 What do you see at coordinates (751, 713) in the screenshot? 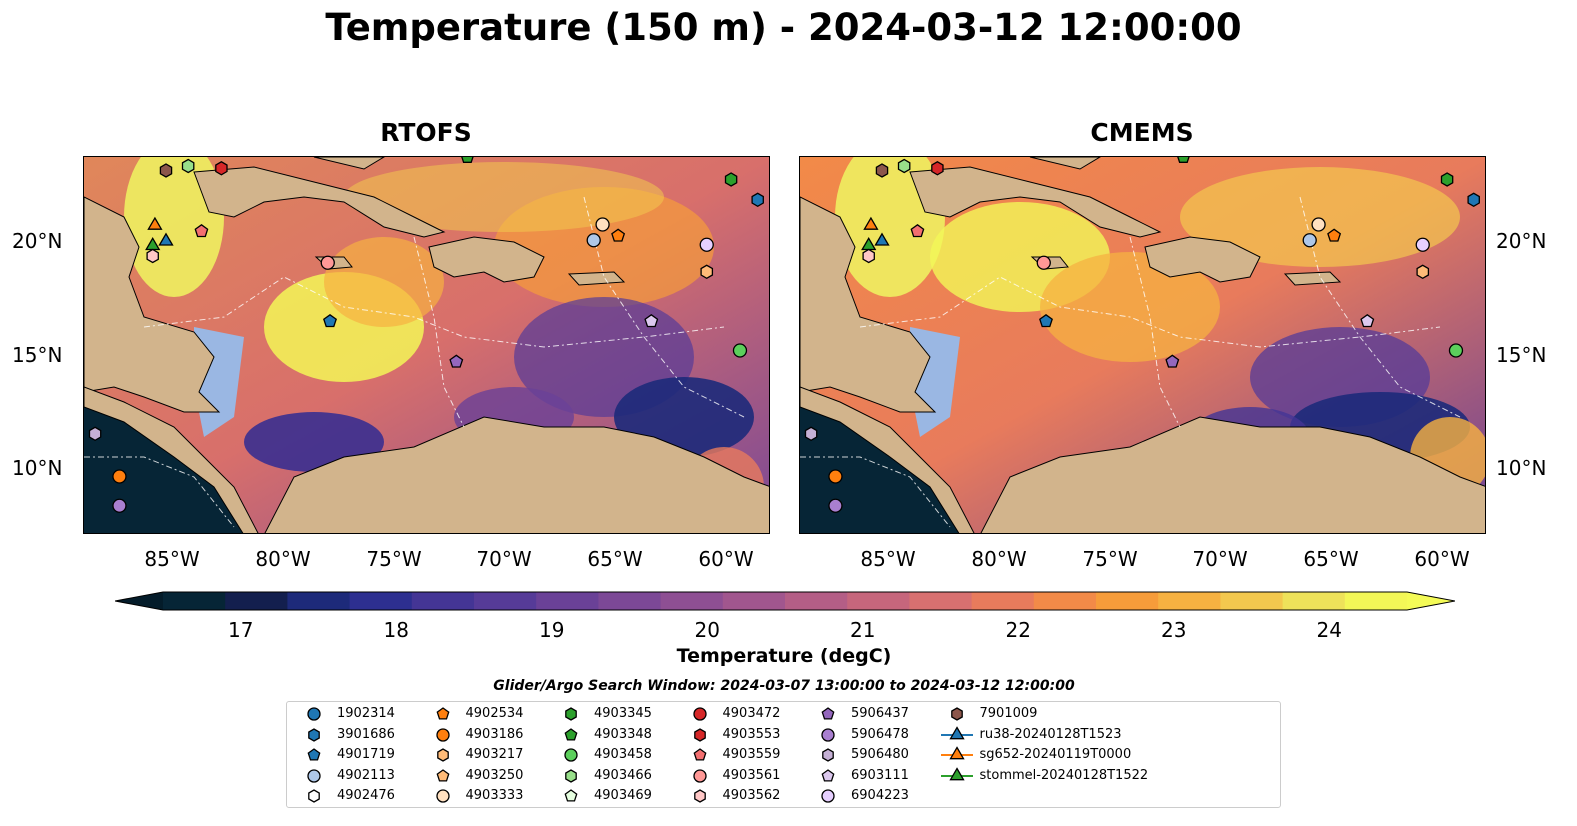
I see `legend-label: 4903472` at bounding box center [751, 713].